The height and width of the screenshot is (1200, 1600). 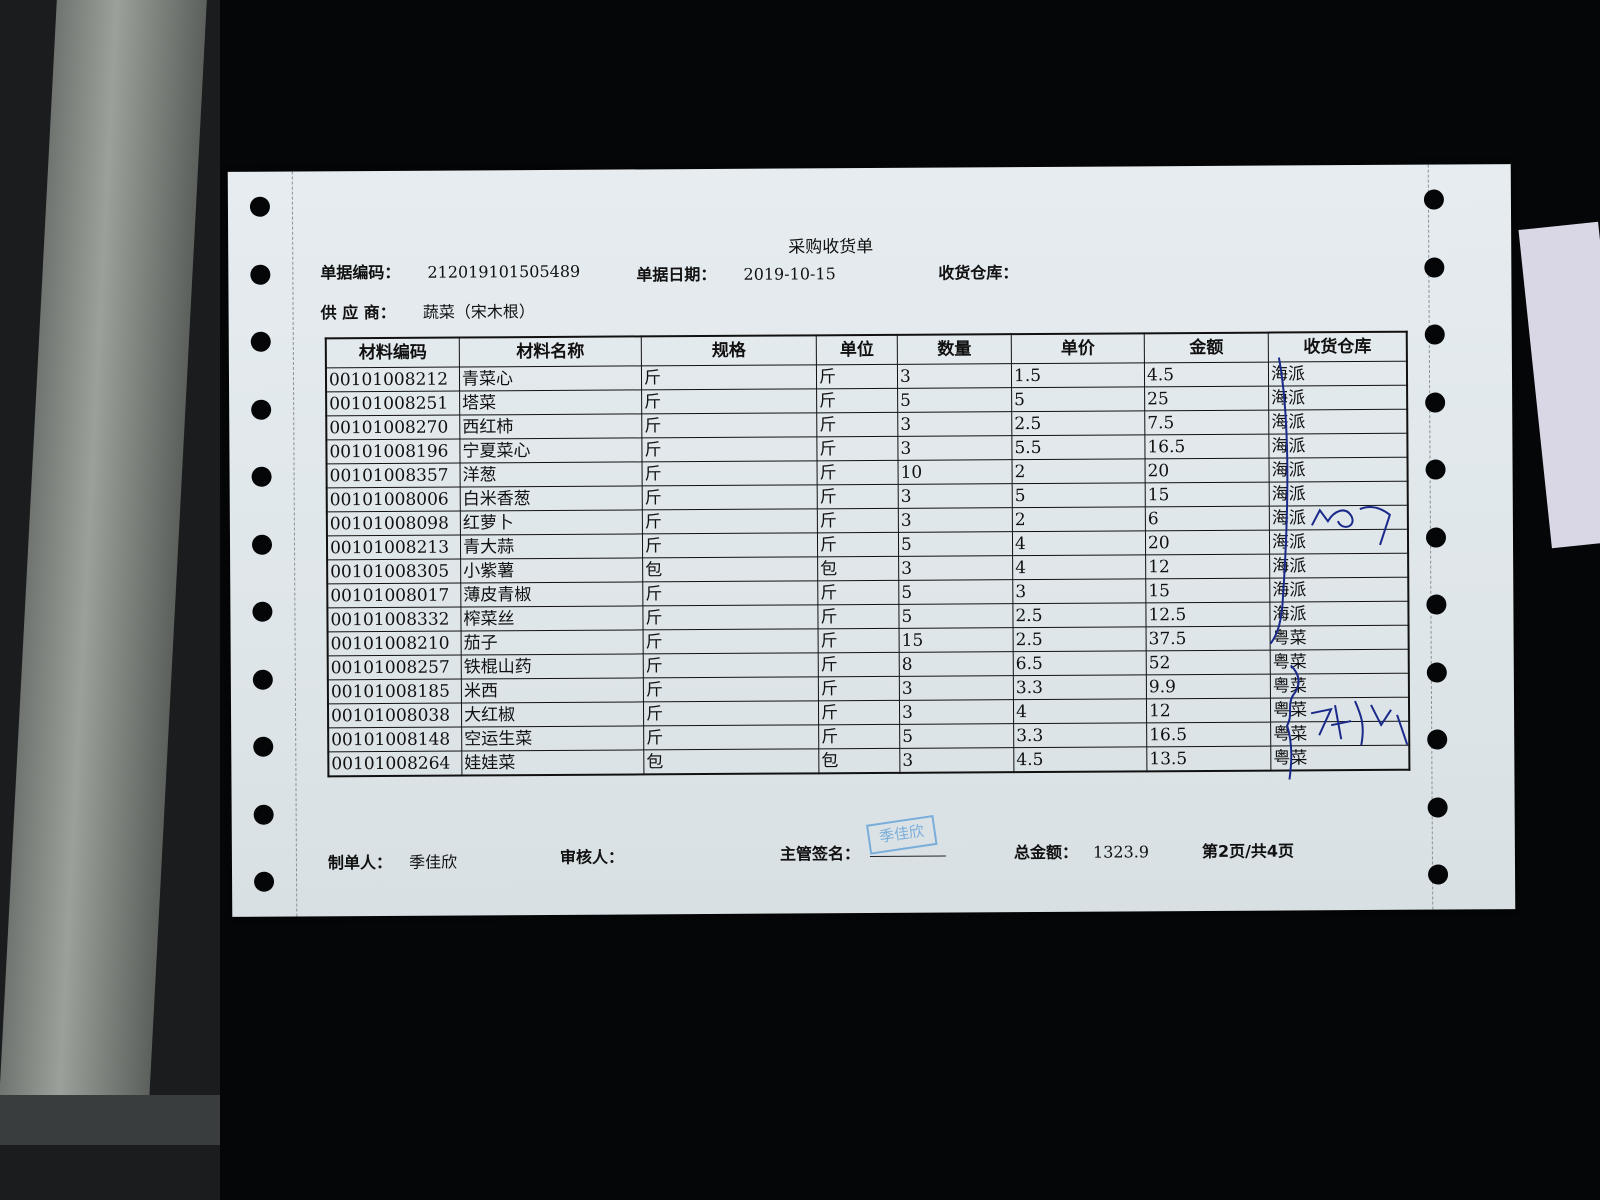 I want to click on note-yuecai, so click(x=1359, y=723).